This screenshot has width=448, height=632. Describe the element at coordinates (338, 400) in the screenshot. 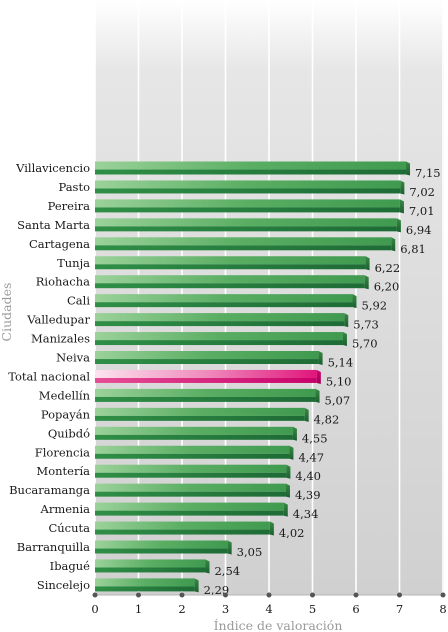

I see `value-label: 5,07` at that location.